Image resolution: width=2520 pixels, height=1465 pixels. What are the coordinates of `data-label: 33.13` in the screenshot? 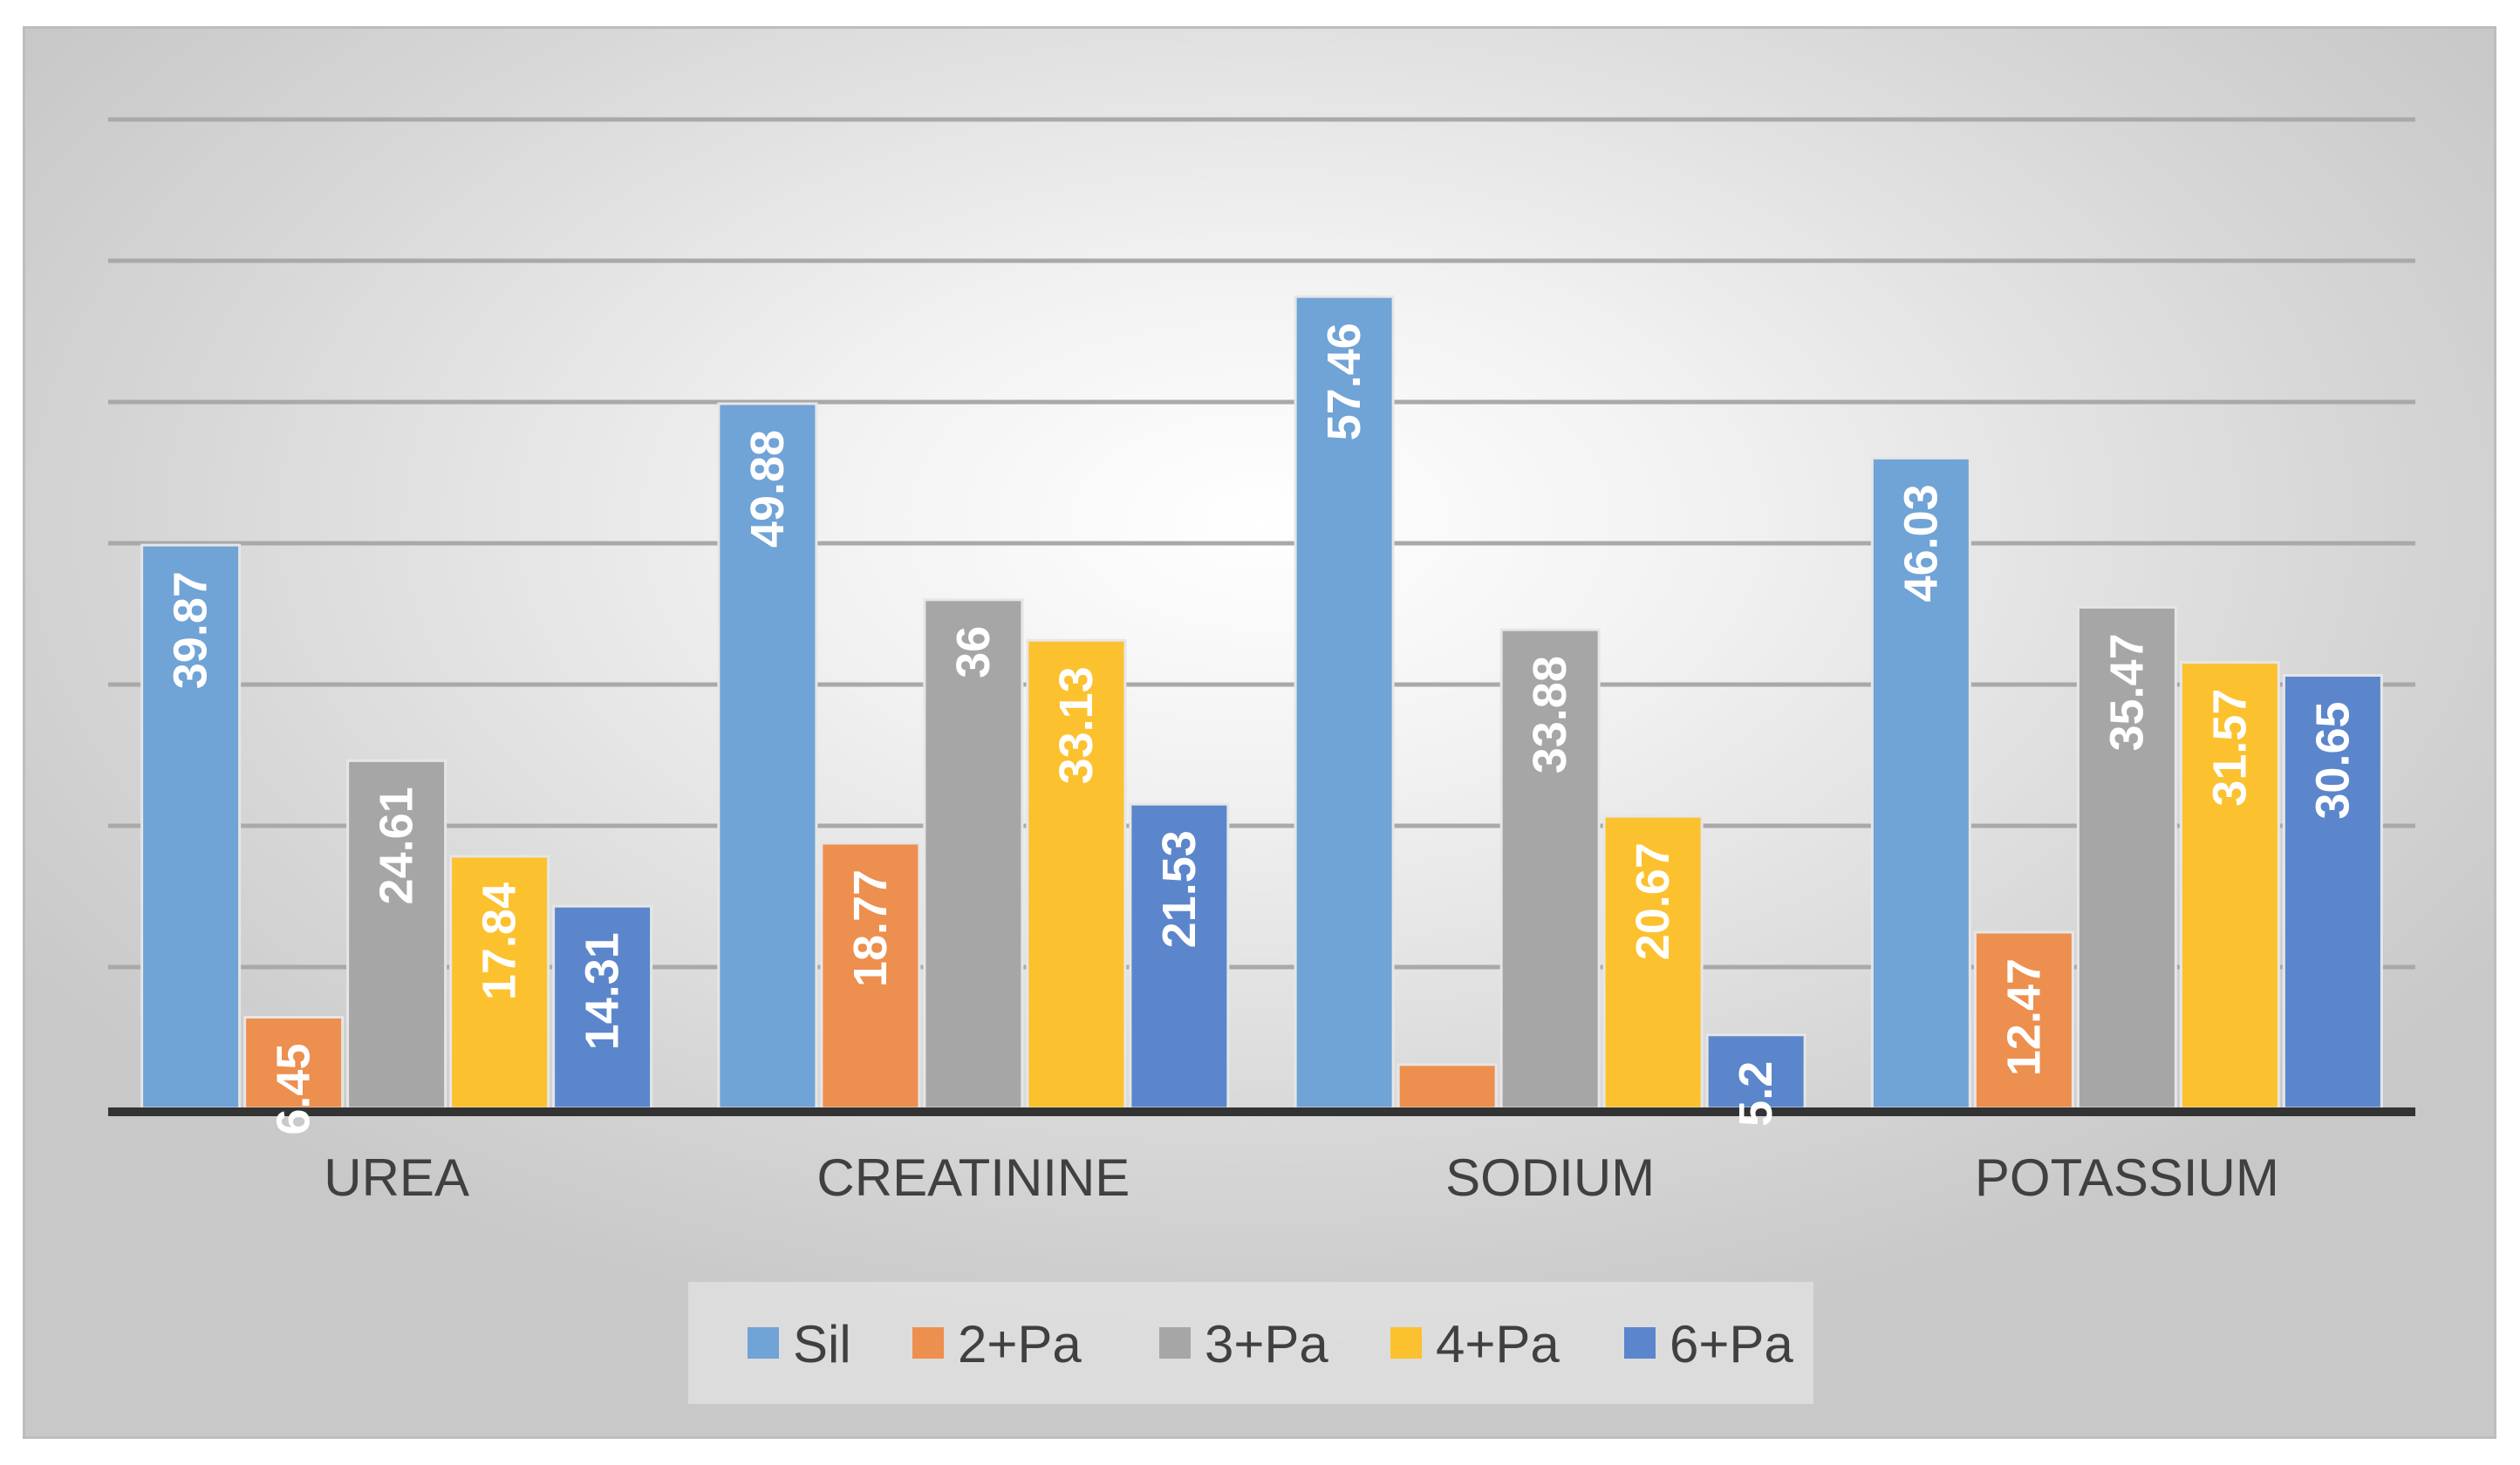 It's located at (1076, 725).